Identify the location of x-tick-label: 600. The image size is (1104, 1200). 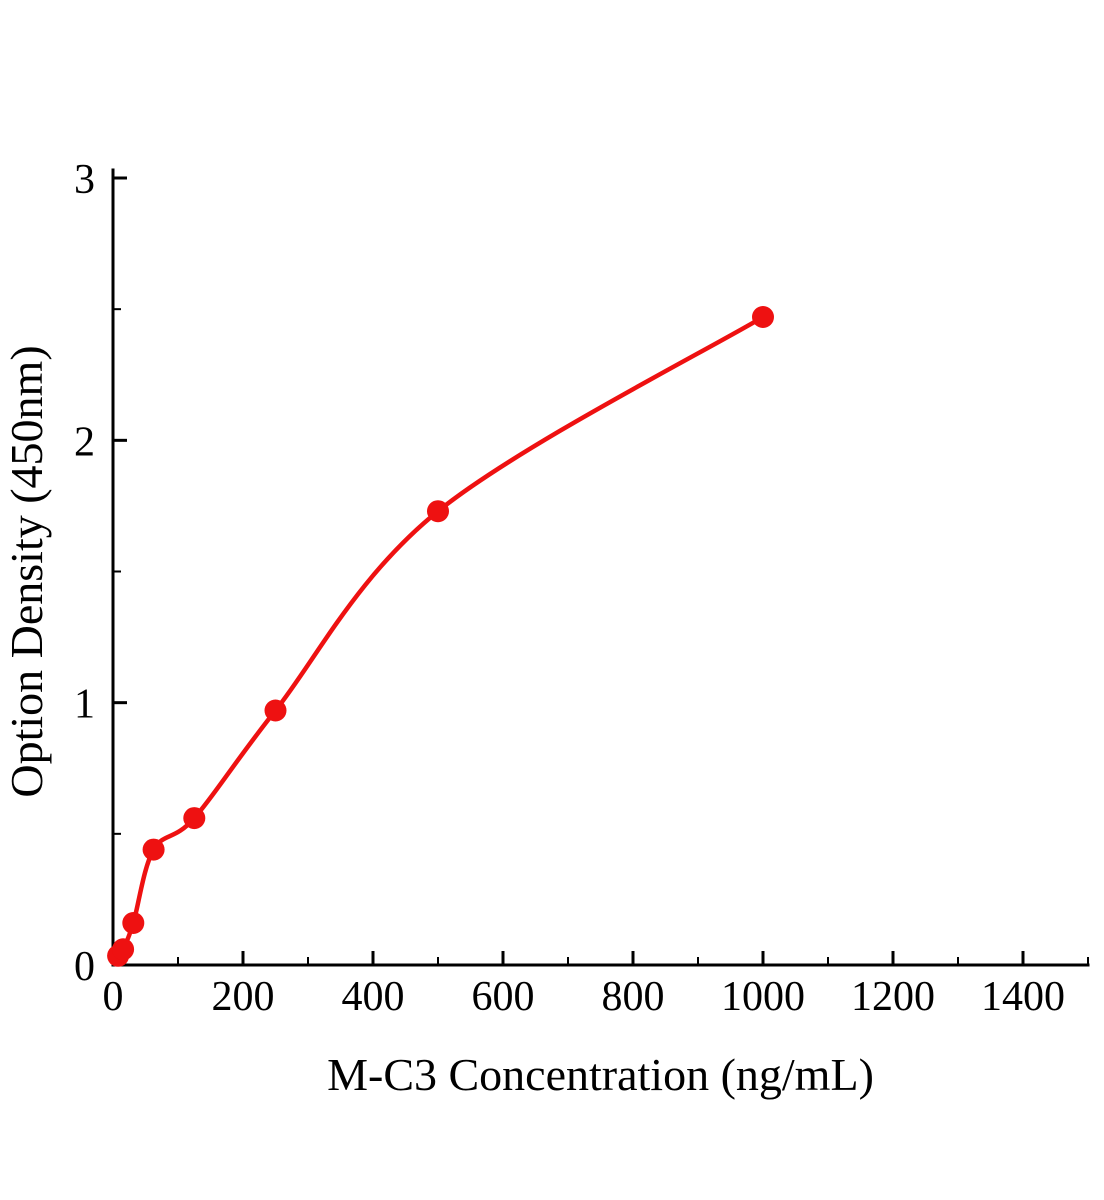
(503, 997).